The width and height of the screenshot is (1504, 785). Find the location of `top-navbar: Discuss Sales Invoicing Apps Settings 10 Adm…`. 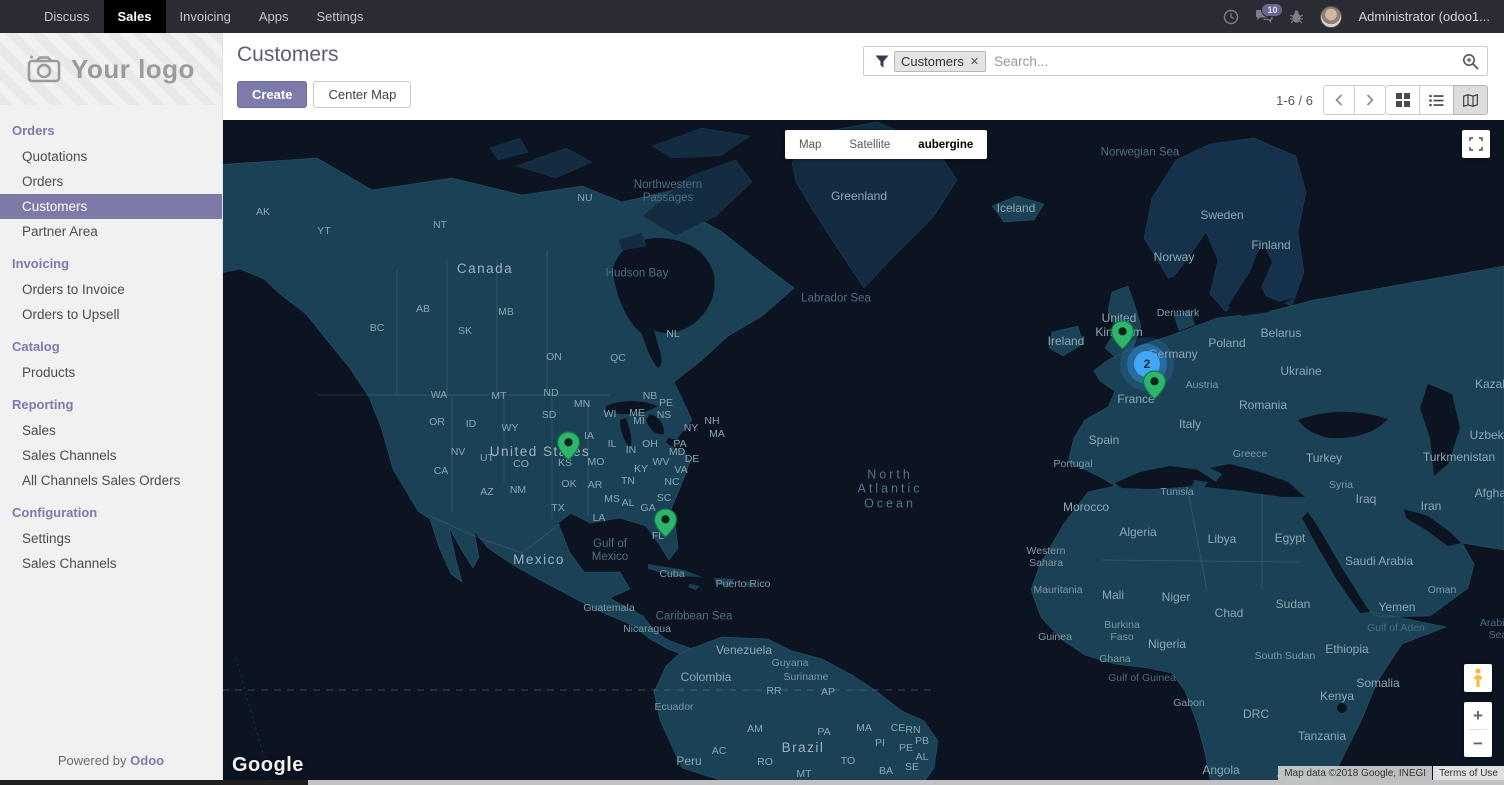

top-navbar: Discuss Sales Invoicing Apps Settings 10 Adm… is located at coordinates (752, 16).